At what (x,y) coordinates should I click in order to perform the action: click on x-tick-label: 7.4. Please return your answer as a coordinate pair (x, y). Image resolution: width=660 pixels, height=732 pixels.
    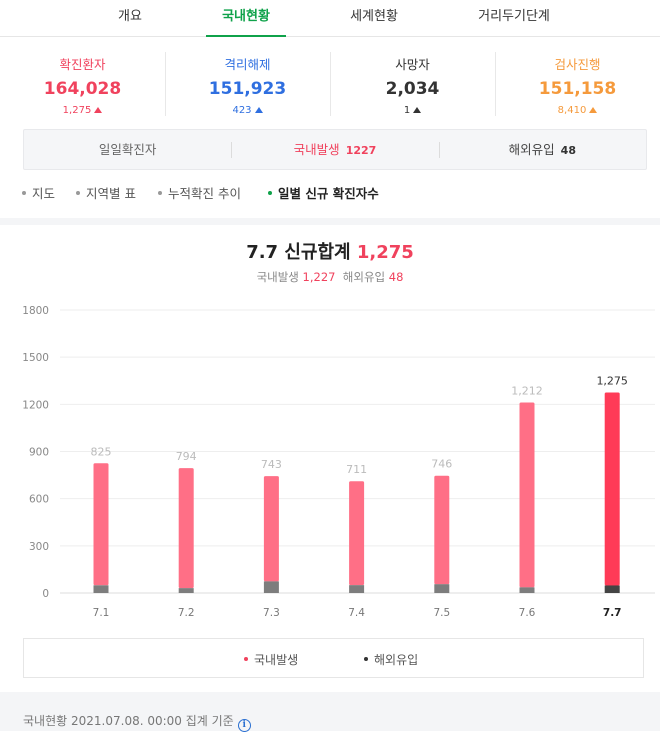
    Looking at the image, I should click on (356, 613).